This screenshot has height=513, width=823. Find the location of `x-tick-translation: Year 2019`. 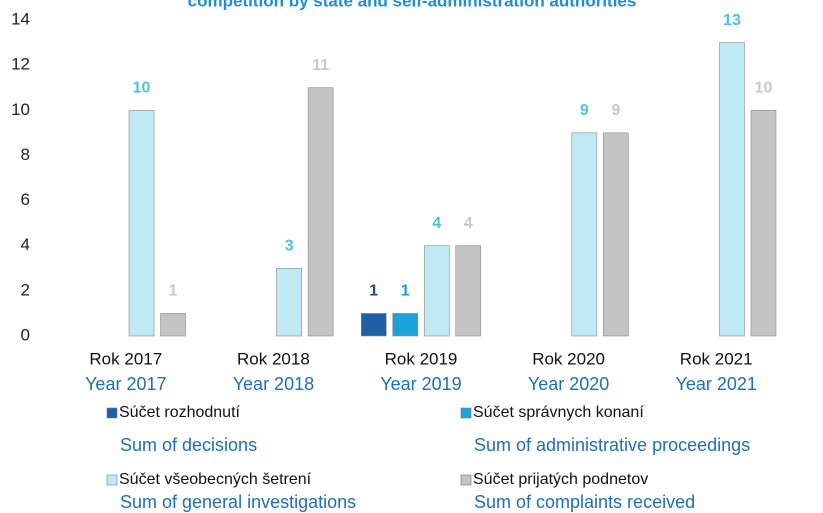

x-tick-translation: Year 2019 is located at coordinates (420, 384).